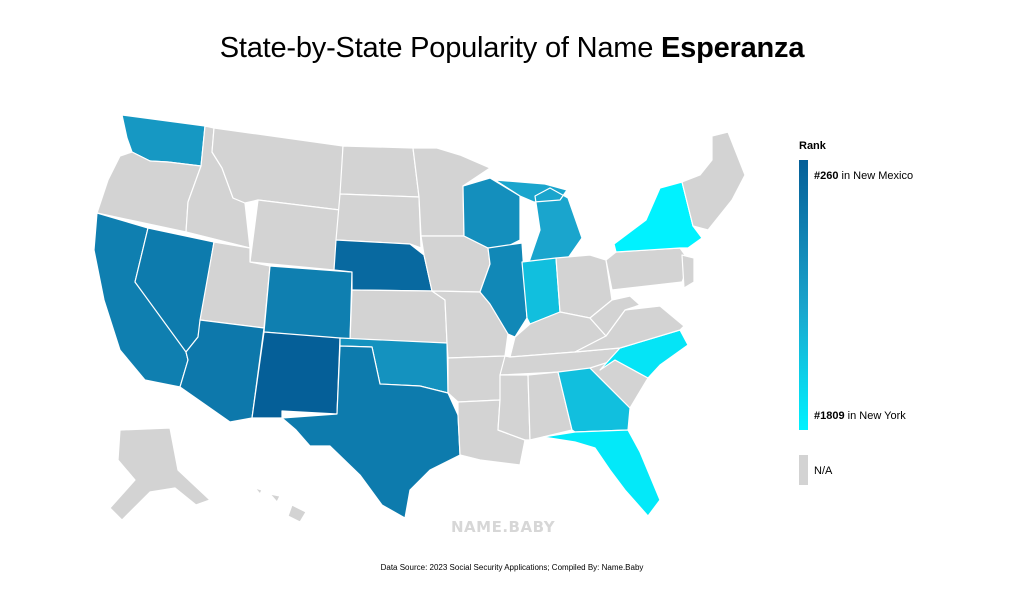 Image resolution: width=1024 pixels, height=600 pixels. What do you see at coordinates (823, 471) in the screenshot?
I see `legend-na-label: N/A` at bounding box center [823, 471].